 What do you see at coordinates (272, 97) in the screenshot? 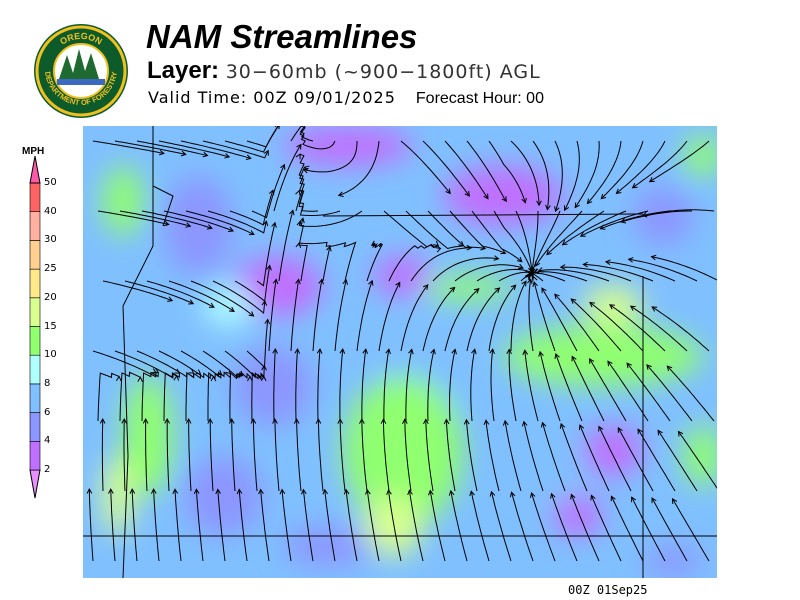
I see `valid-time: Valid Time: 00Z 09/01/2025` at bounding box center [272, 97].